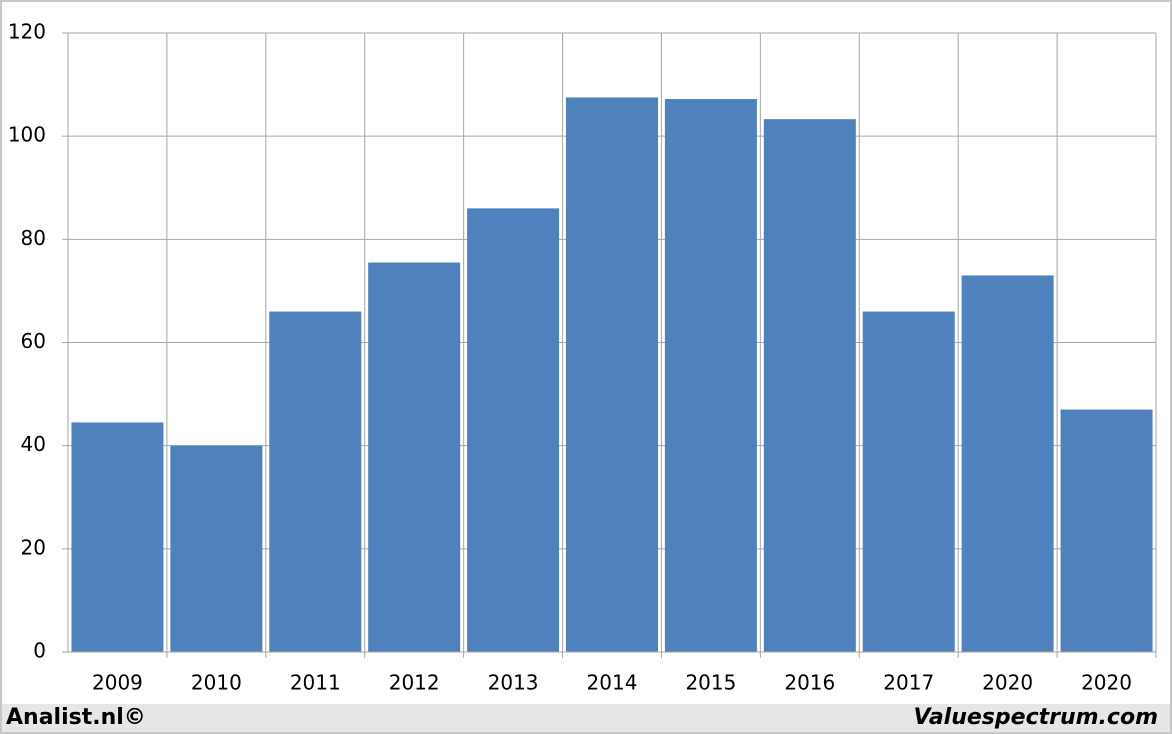  Describe the element at coordinates (612, 683) in the screenshot. I see `x-tick-label: 2014` at that location.